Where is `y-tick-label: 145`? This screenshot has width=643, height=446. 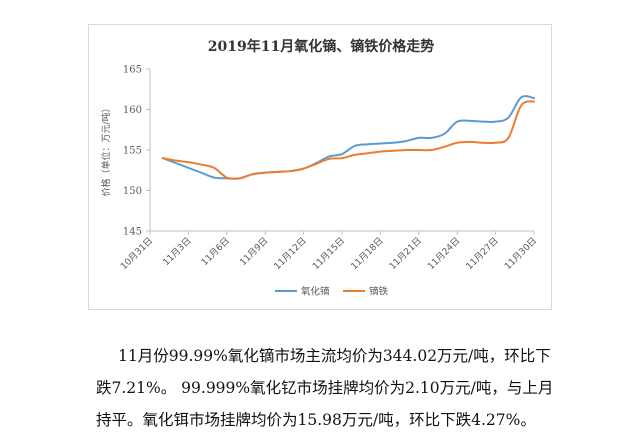 y-tick-label: 145 is located at coordinates (132, 232).